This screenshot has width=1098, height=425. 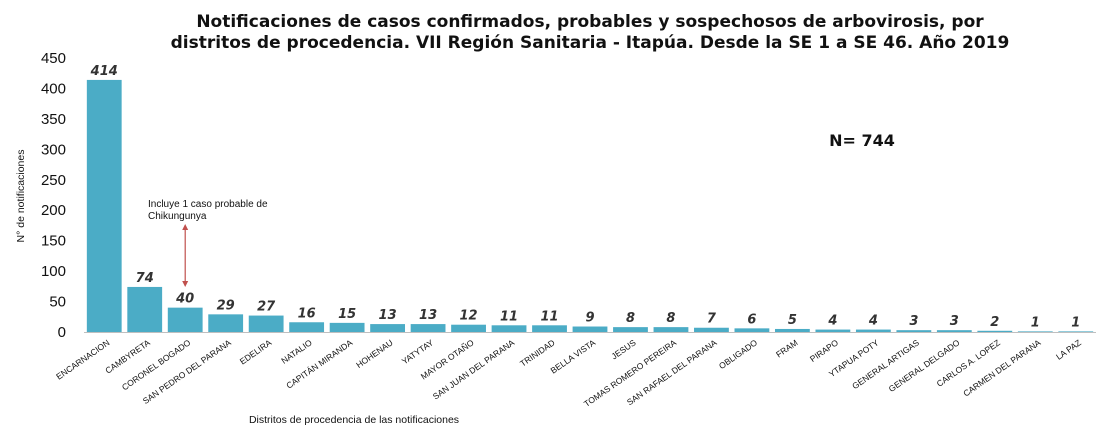 What do you see at coordinates (53, 119) in the screenshot?
I see `y-tick-350: 350` at bounding box center [53, 119].